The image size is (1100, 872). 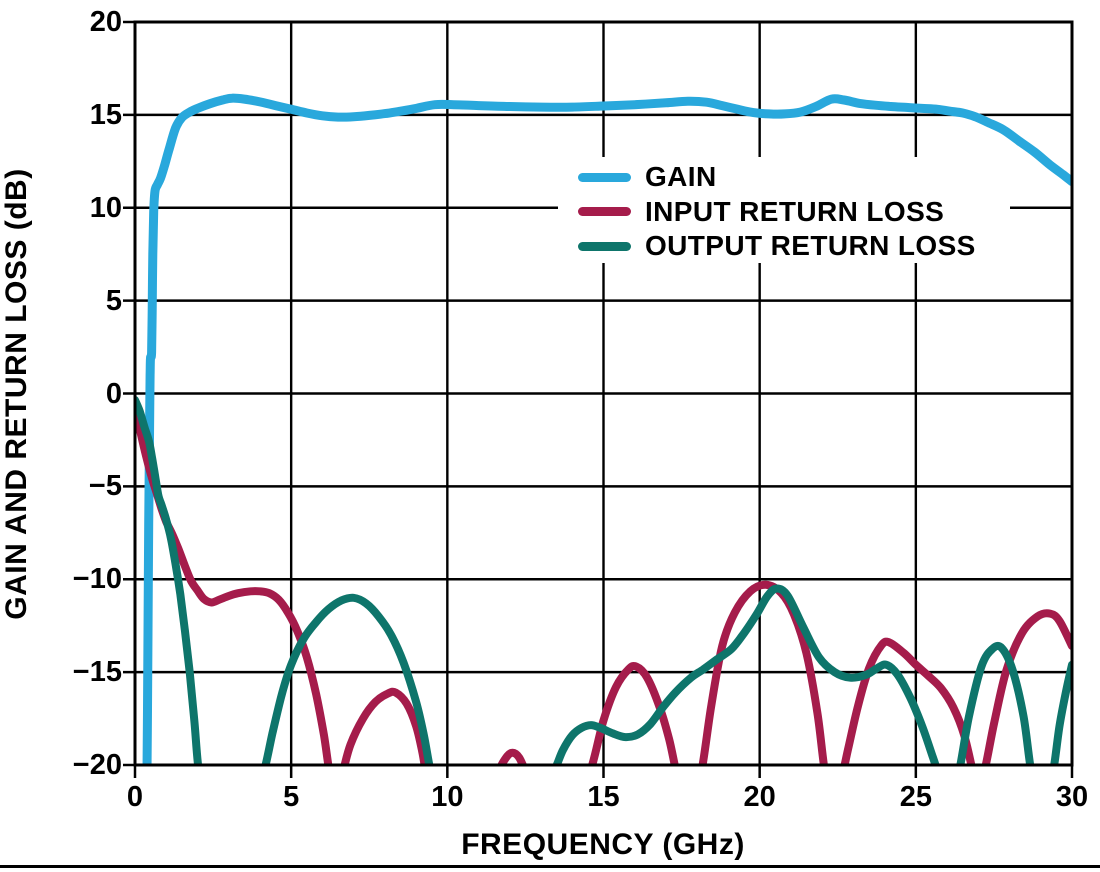 What do you see at coordinates (604, 212) in the screenshot?
I see `input-return-loss-line-swatch` at bounding box center [604, 212].